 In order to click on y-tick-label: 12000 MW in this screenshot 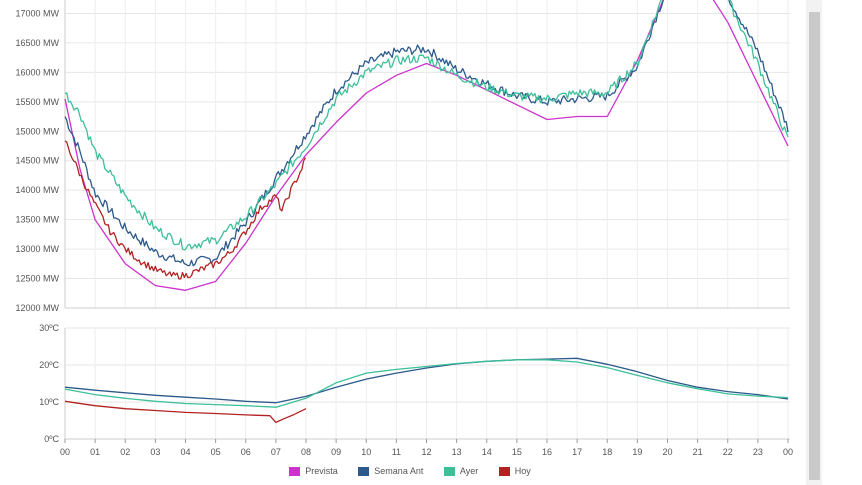, I will do `click(37, 308)`.